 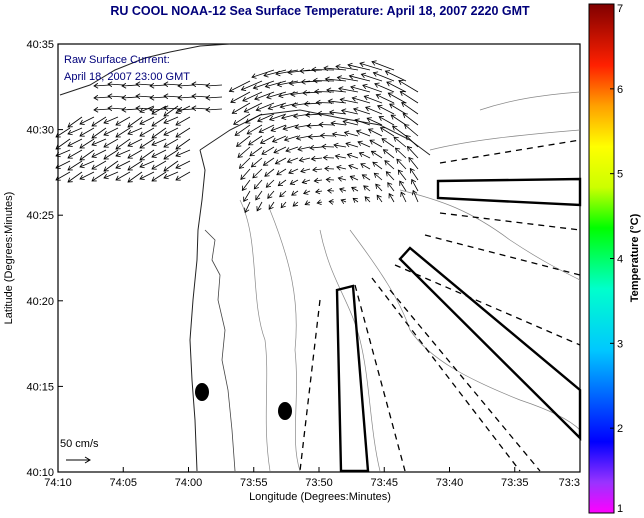 I want to click on x-tick-label: 73:45, so click(x=384, y=483).